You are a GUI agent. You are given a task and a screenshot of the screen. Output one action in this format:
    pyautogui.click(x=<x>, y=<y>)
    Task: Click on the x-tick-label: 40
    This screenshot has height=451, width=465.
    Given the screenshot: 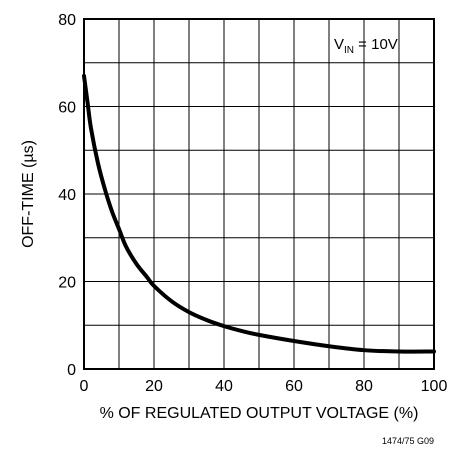 What is the action you would take?
    pyautogui.click(x=224, y=386)
    